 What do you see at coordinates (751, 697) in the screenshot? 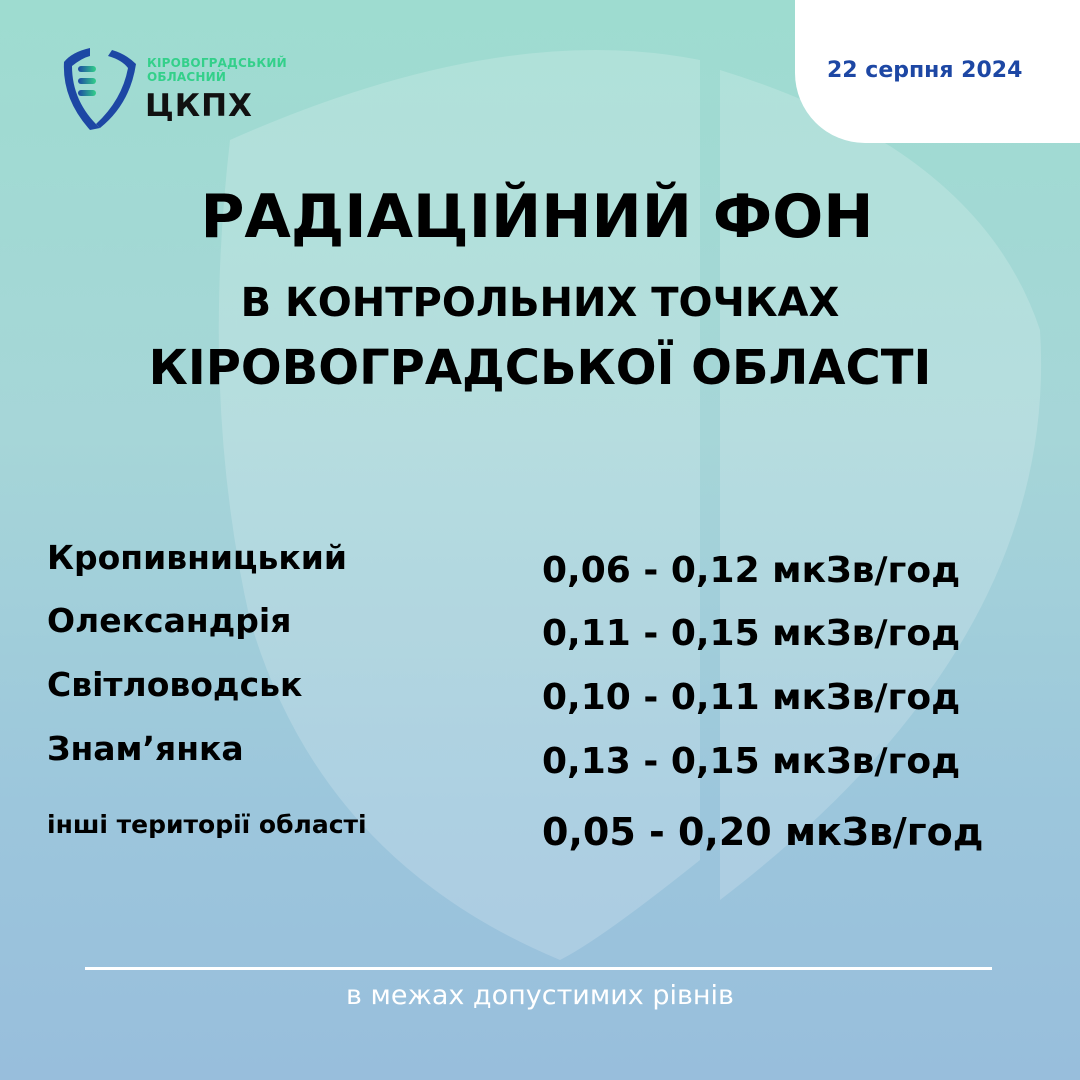
I see `reading-value: 0,10 - 0,11 мкЗв/год` at bounding box center [751, 697].